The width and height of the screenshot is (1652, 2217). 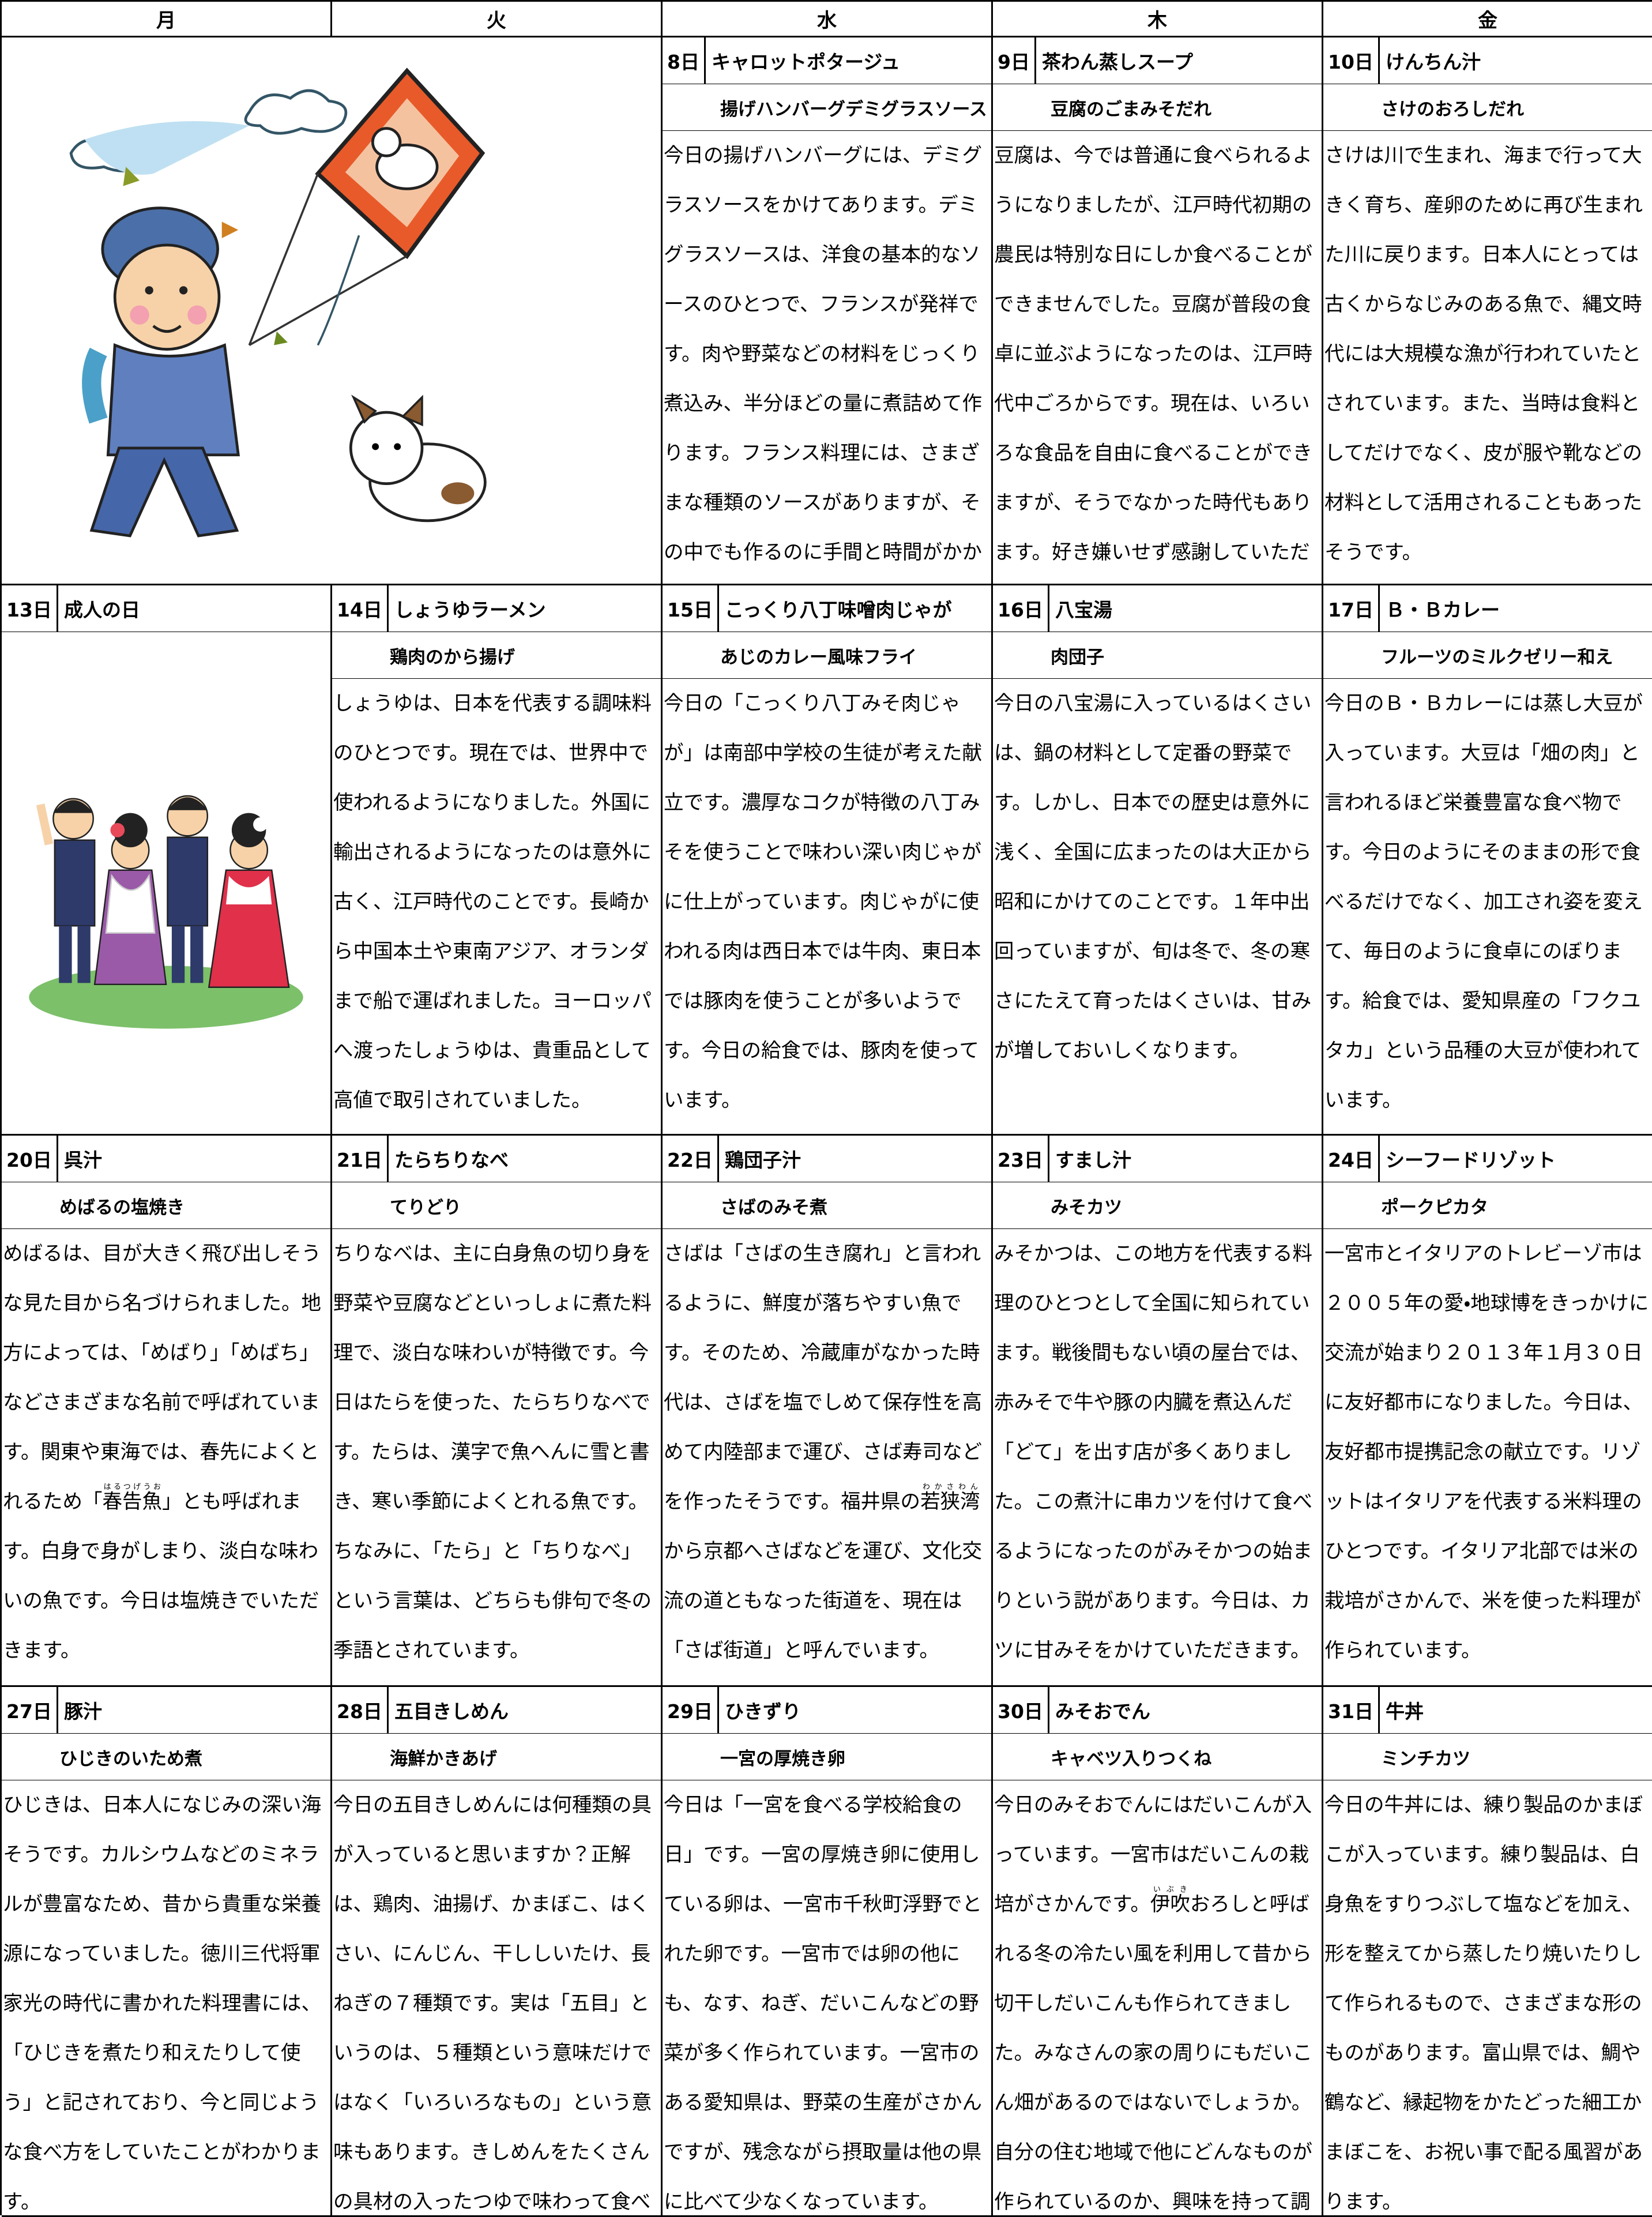 What do you see at coordinates (82, 1711) in the screenshot?
I see `main-dish: 豚汁` at bounding box center [82, 1711].